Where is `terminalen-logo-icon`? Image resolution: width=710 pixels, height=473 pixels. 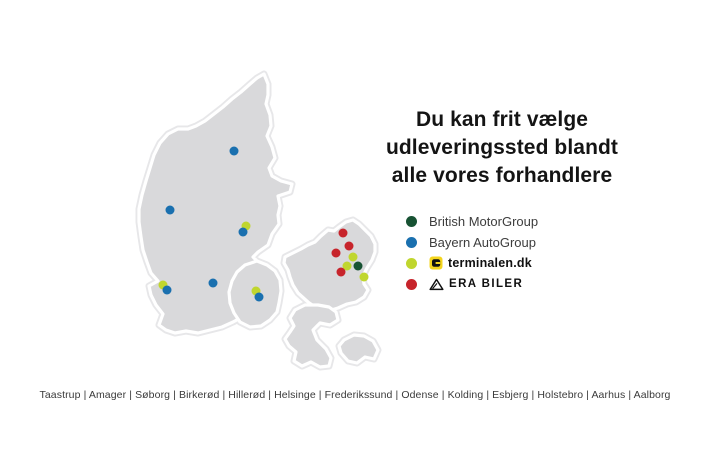 terminalen-logo-icon is located at coordinates (436, 263).